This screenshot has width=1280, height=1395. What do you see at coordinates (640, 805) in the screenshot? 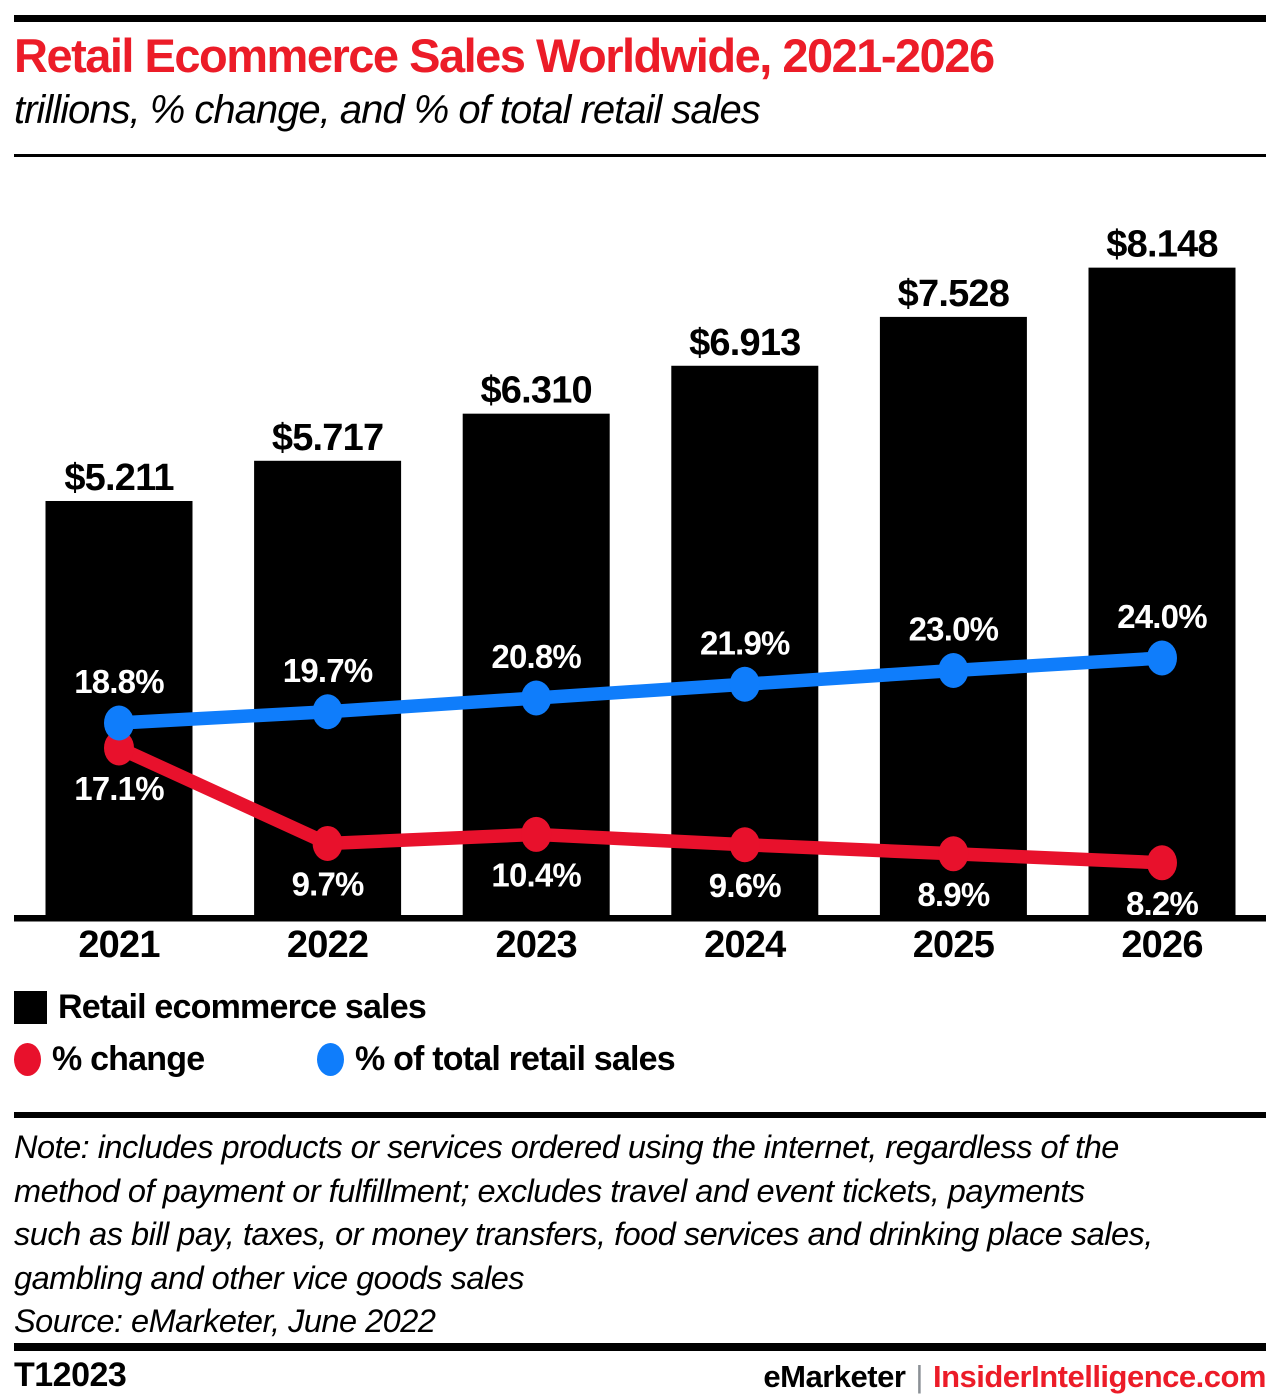
I see `pct-change-line` at bounding box center [640, 805].